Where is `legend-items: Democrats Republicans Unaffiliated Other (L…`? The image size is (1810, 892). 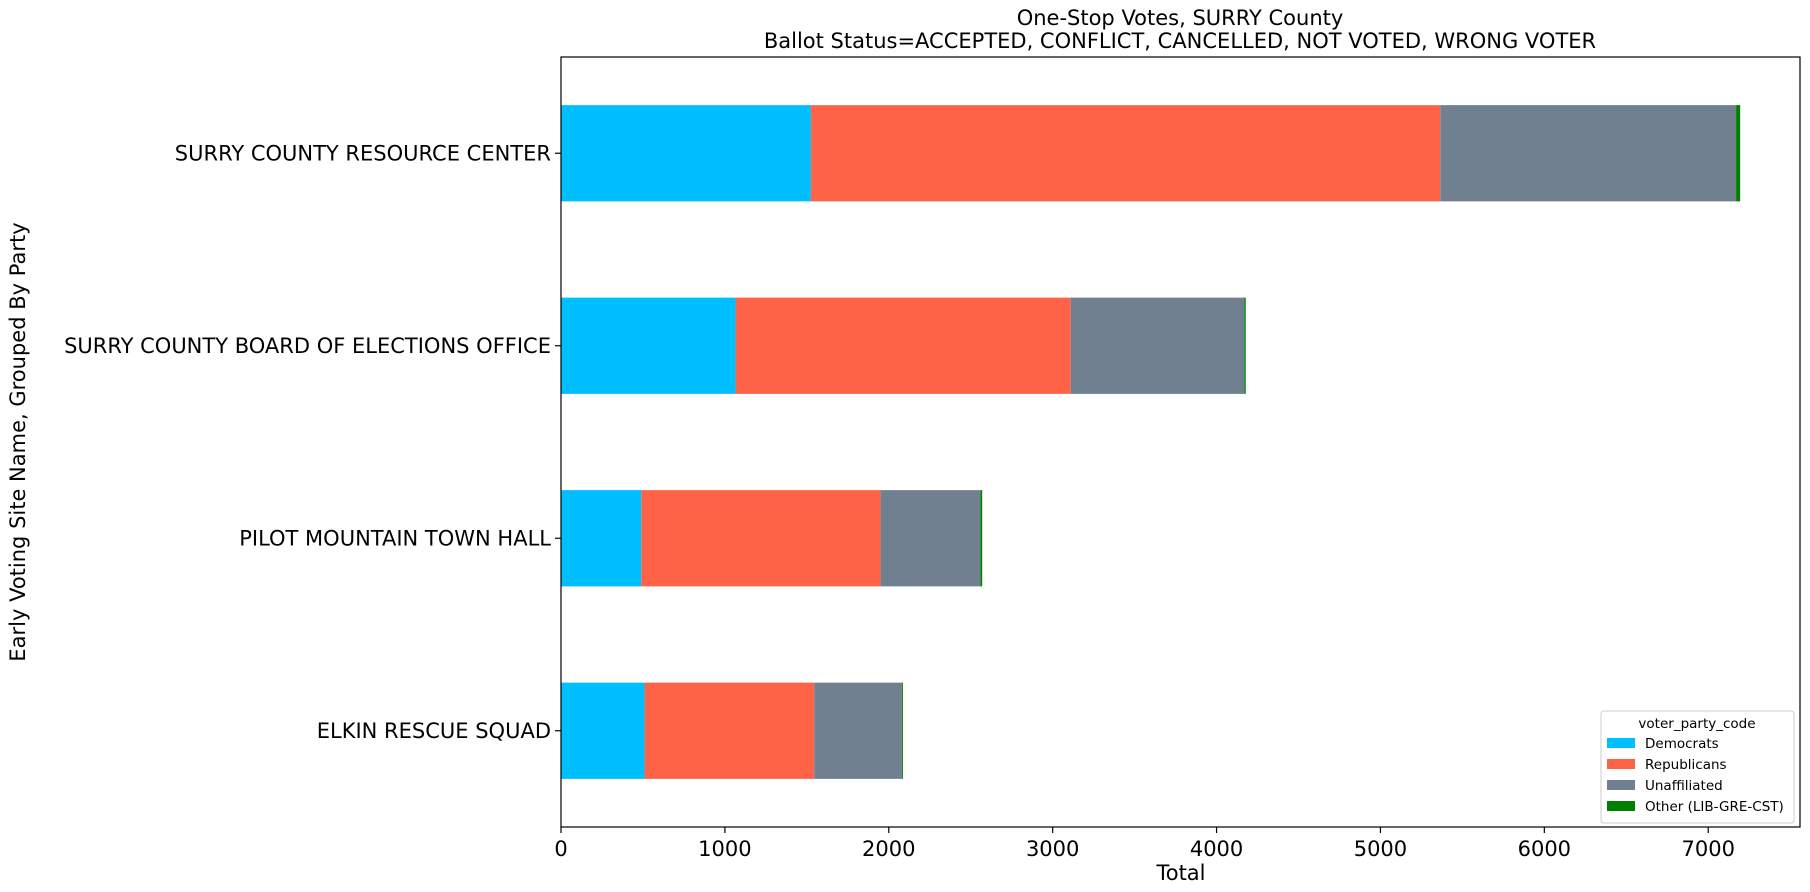 legend-items: Democrats Republicans Unaffiliated Other (L… is located at coordinates (1695, 775).